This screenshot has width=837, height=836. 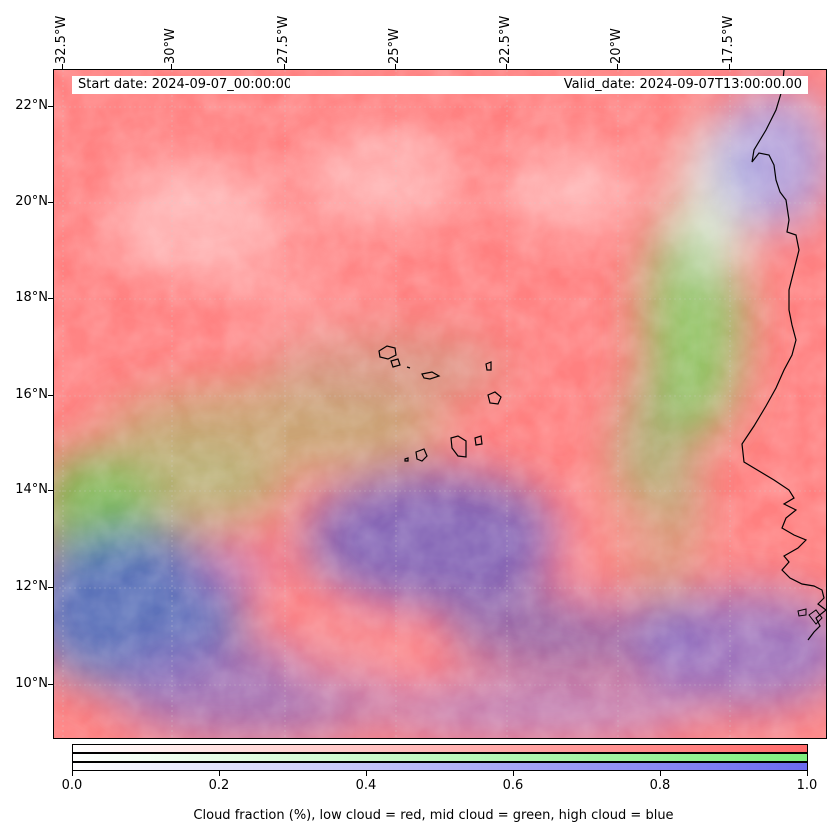 I want to click on lat-label-22n: 22°N, so click(x=31, y=105).